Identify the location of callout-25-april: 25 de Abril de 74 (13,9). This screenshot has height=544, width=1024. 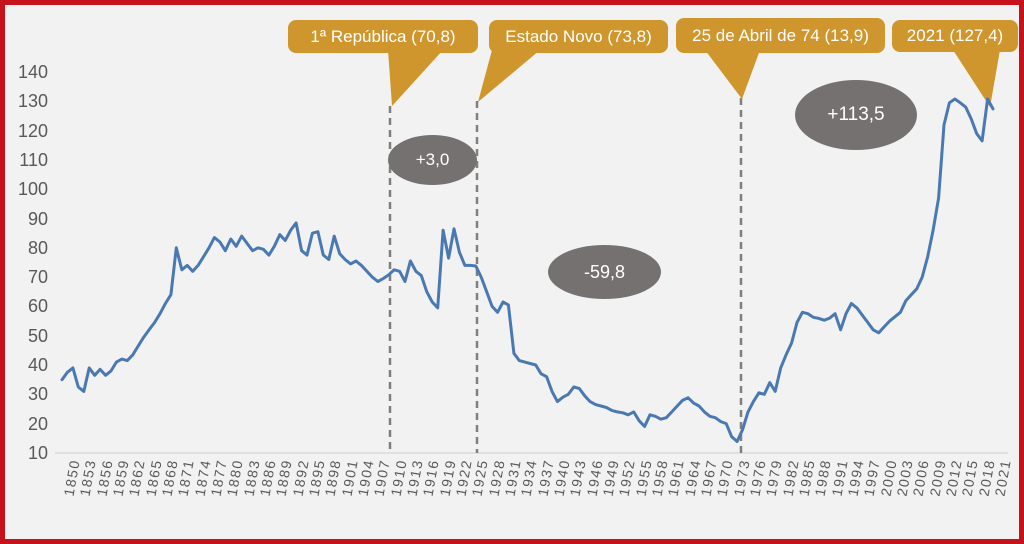
(780, 35).